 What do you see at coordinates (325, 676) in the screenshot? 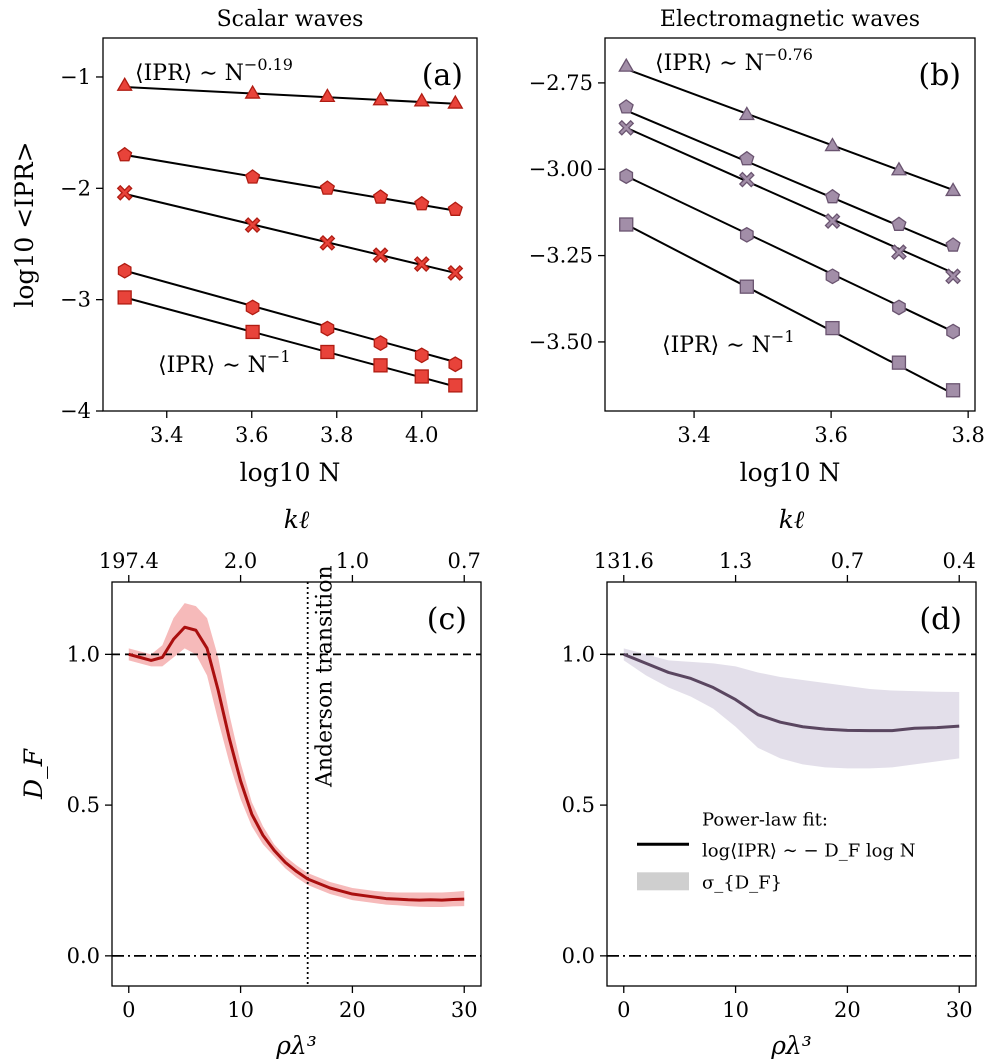
I see `anderson-transition-label: Anderson transition` at bounding box center [325, 676].